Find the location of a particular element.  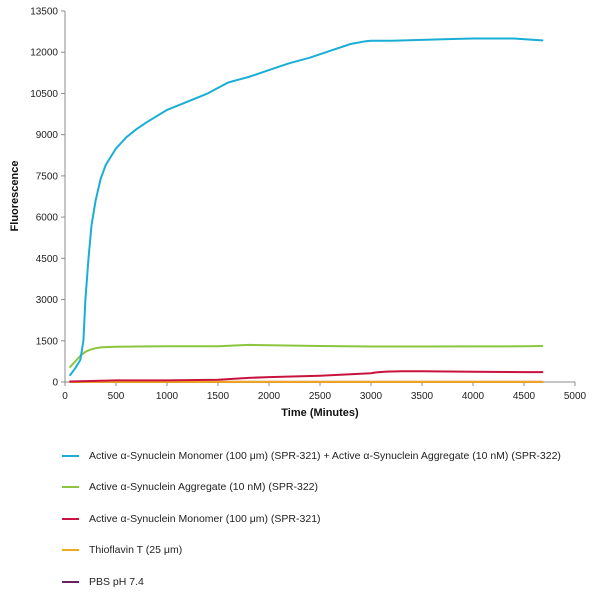

x-tick-label: 4000 is located at coordinates (473, 396).